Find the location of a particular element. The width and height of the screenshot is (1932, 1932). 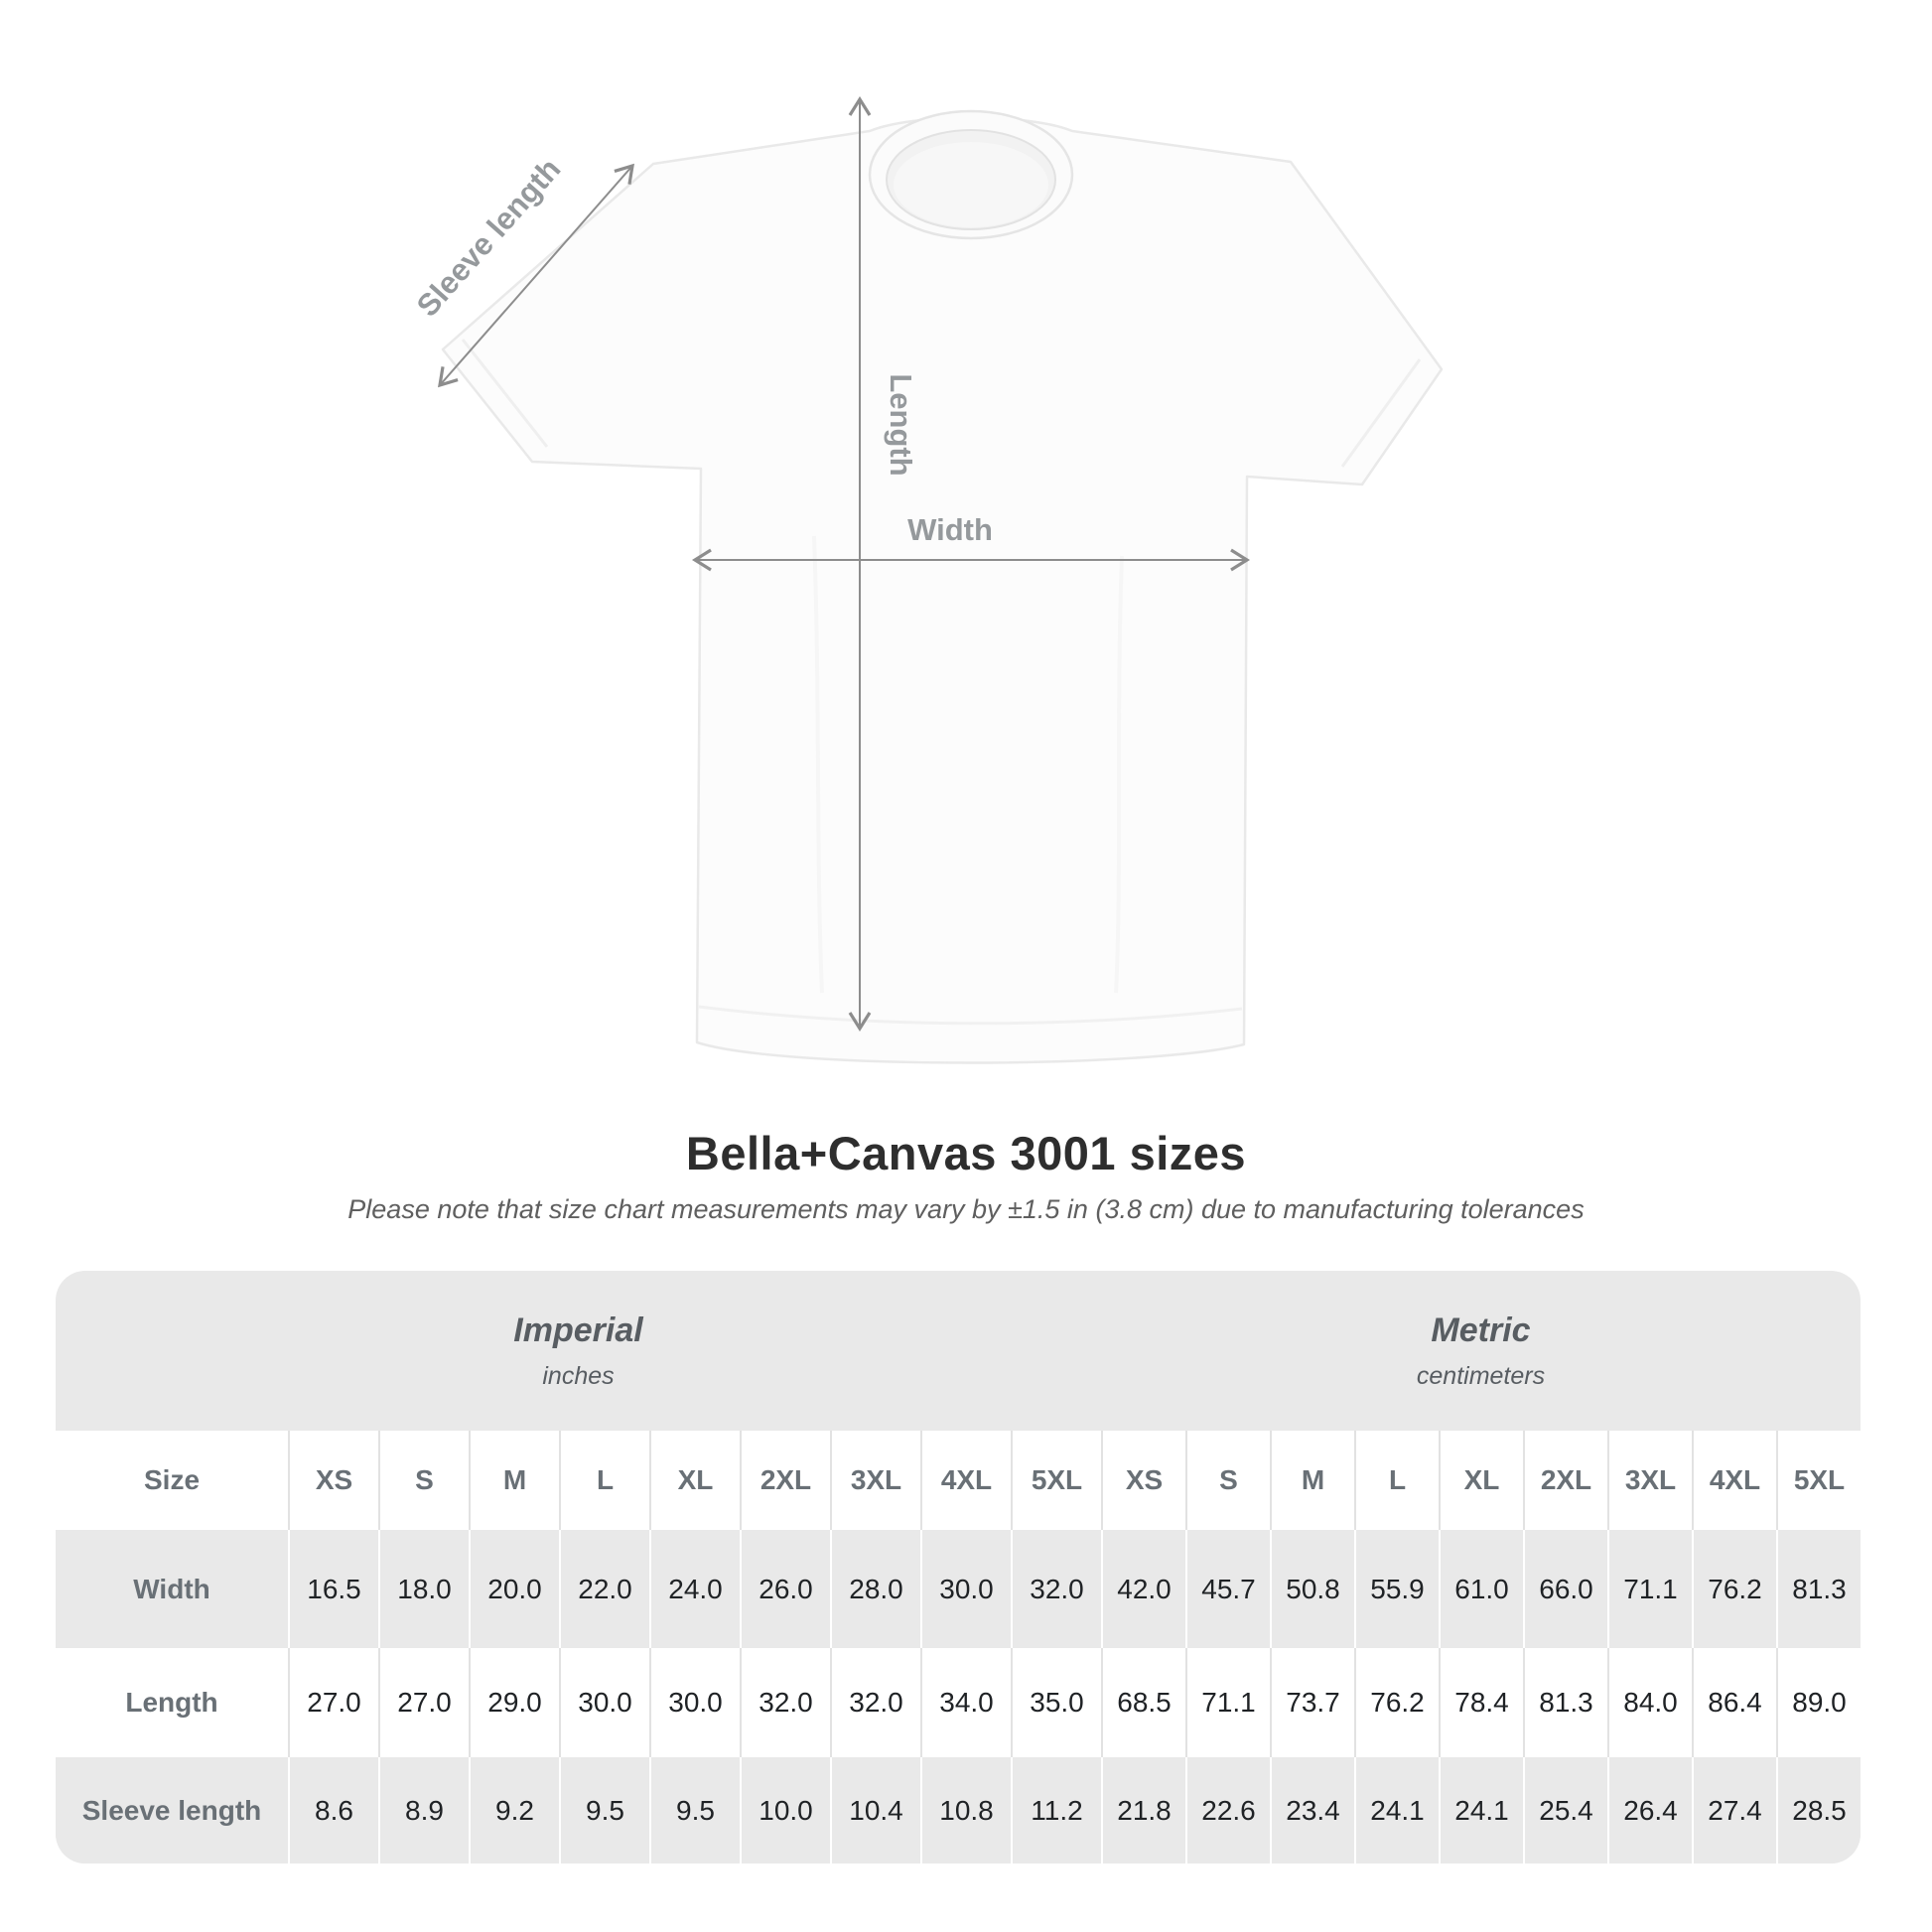

value-cell: 25.4 is located at coordinates (1565, 1810).